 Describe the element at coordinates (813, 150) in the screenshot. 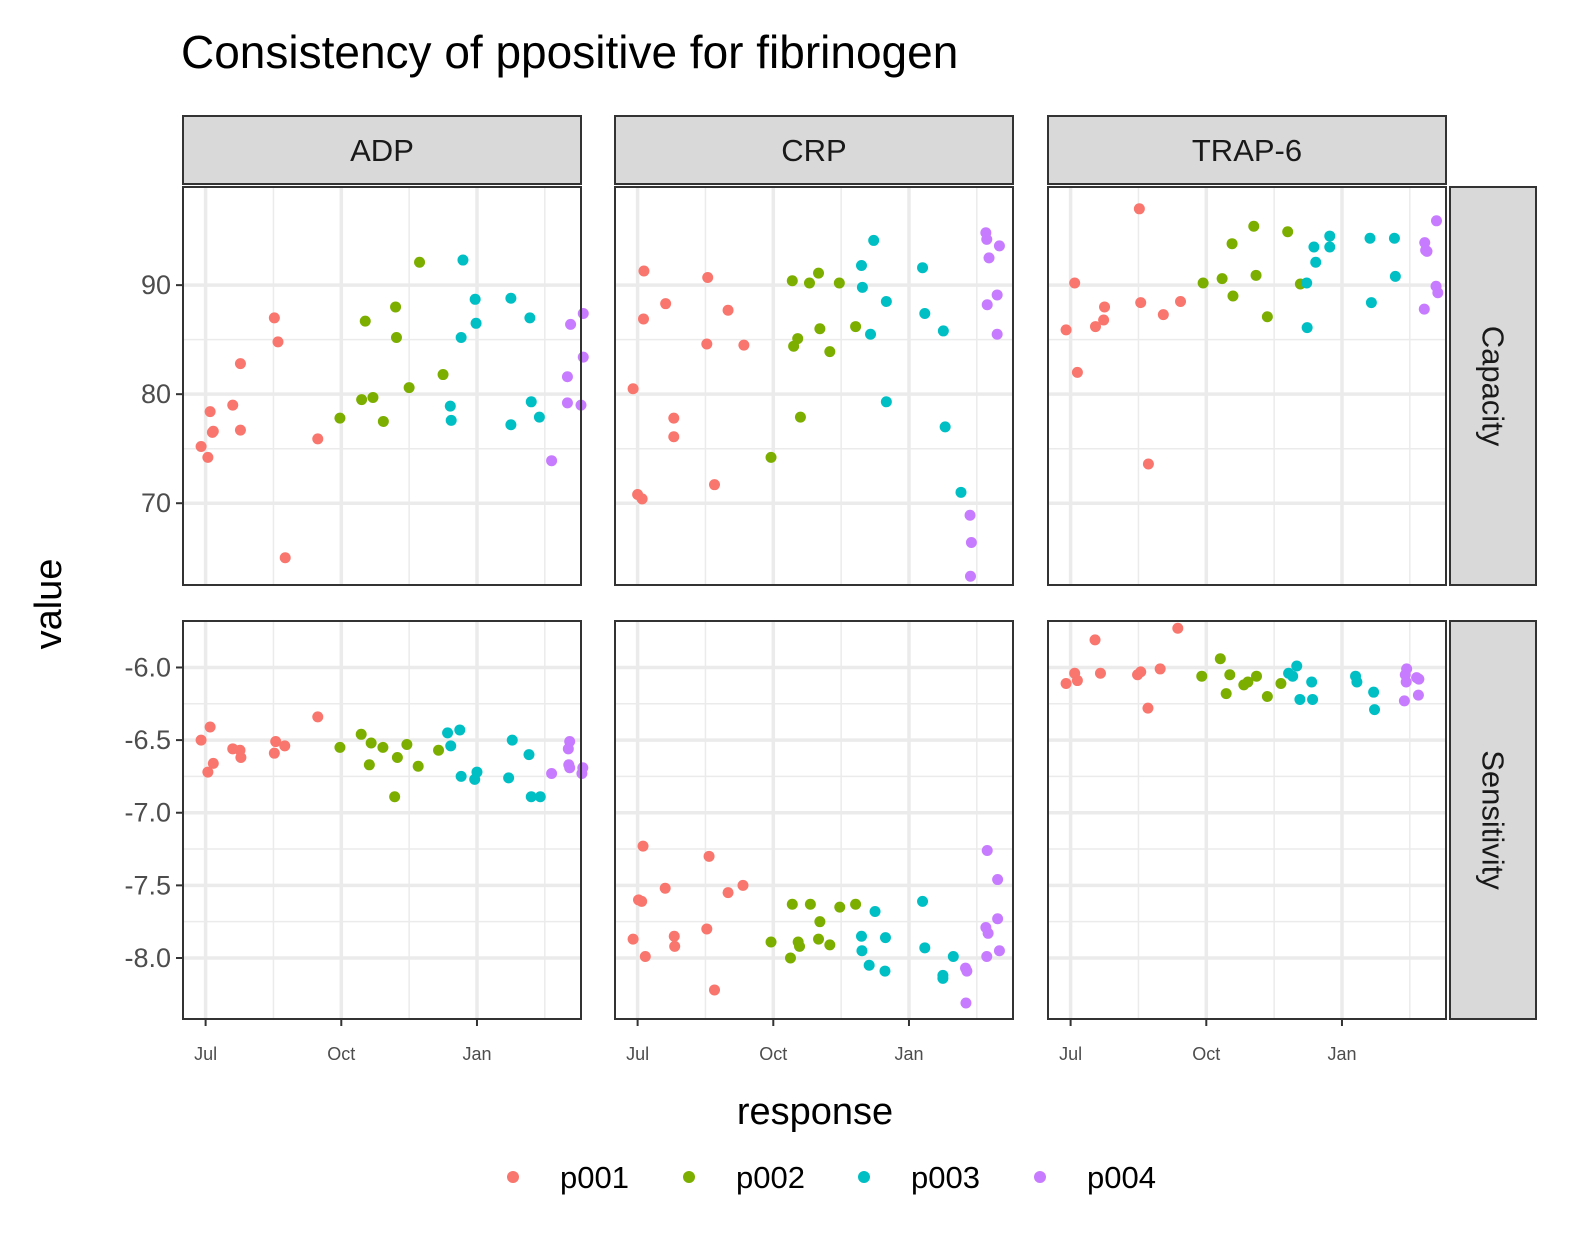

I see `facet-strip-label: CRP` at that location.